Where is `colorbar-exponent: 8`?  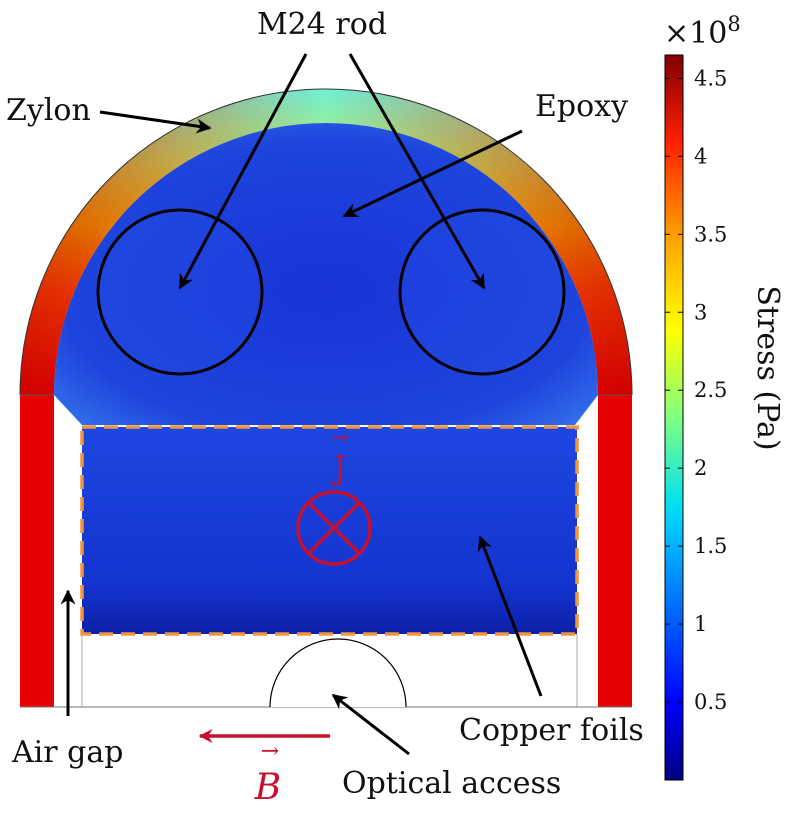
colorbar-exponent: 8 is located at coordinates (733, 24).